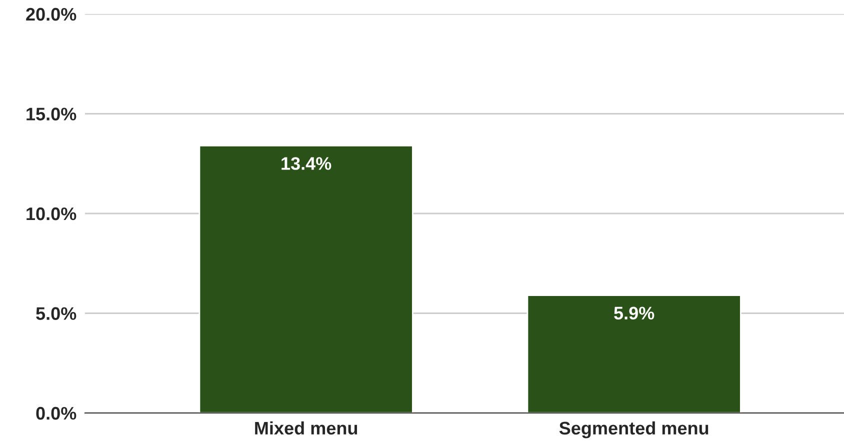 Image resolution: width=844 pixels, height=447 pixels. Describe the element at coordinates (56, 413) in the screenshot. I see `y-tick-label: 0.0%` at that location.